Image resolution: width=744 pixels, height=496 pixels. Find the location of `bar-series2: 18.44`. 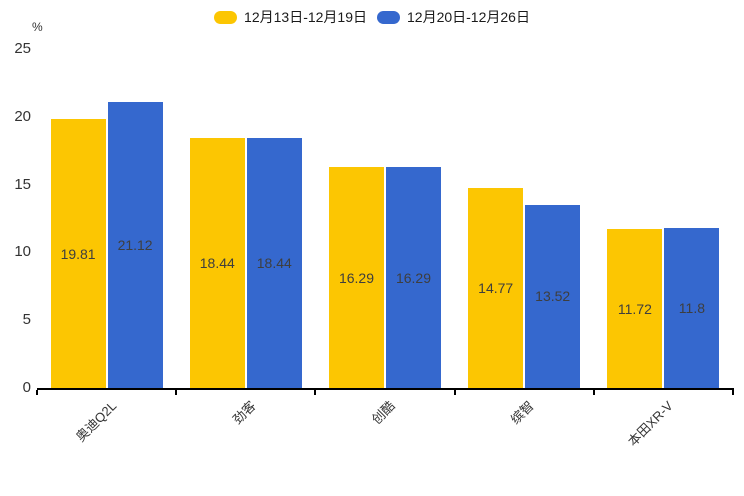

bar-series2: 18.44 is located at coordinates (274, 262).